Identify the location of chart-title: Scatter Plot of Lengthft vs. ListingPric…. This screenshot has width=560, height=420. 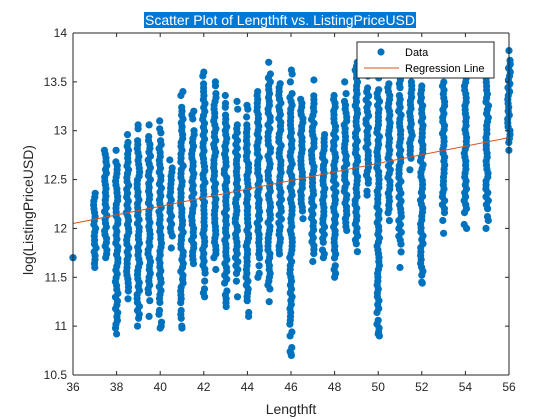
(280, 20).